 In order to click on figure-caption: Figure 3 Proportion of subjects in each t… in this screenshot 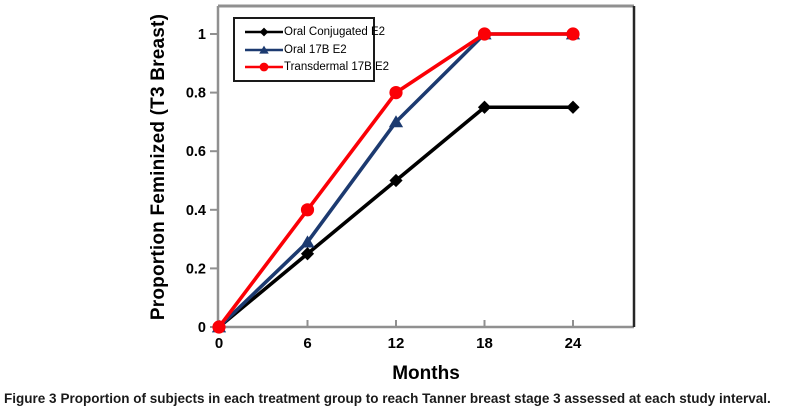, I will do `click(398, 398)`.